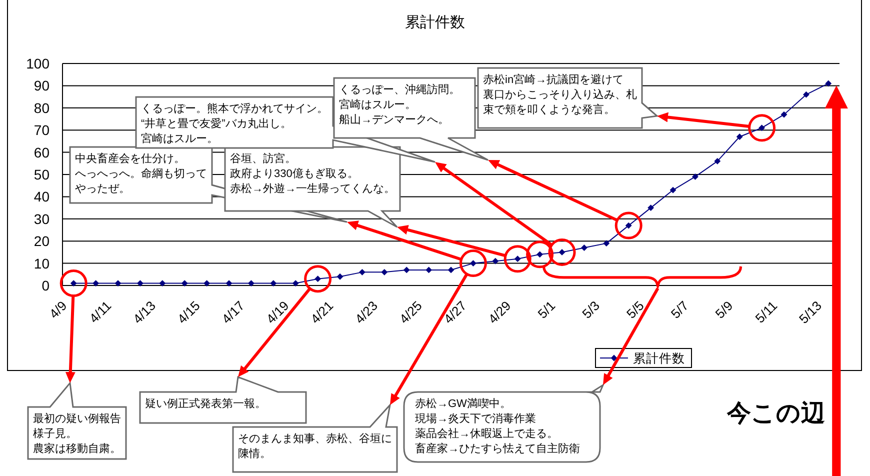  Describe the element at coordinates (42, 108) in the screenshot. I see `ytick-label: 80` at that location.